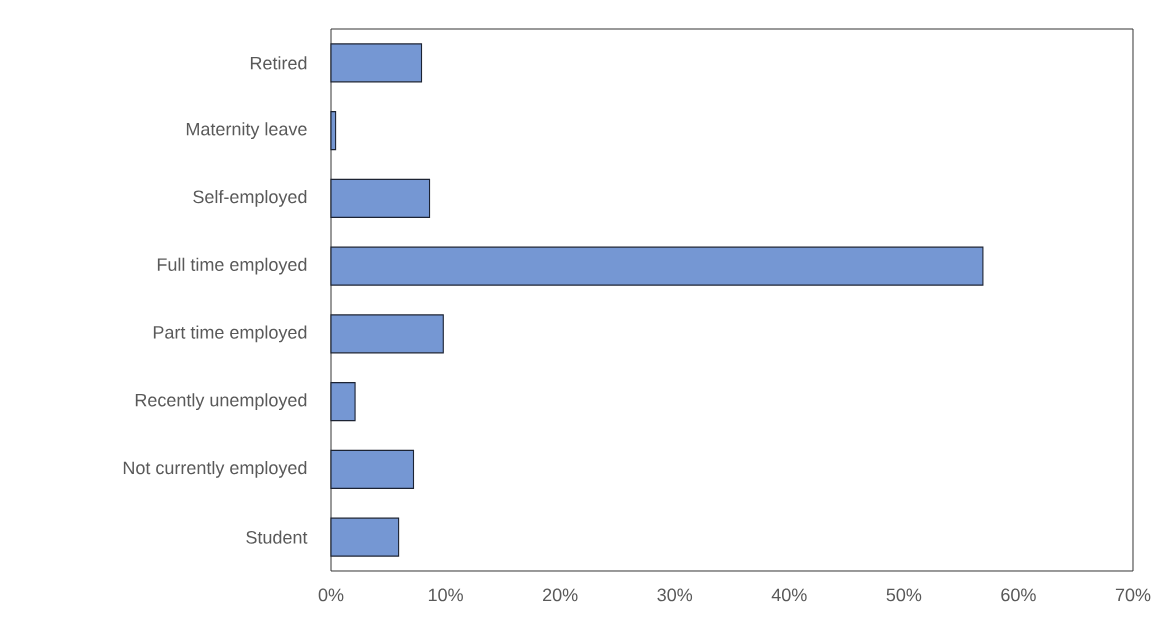 This screenshot has width=1164, height=618. I want to click on y-tick-label: Student, so click(277, 537).